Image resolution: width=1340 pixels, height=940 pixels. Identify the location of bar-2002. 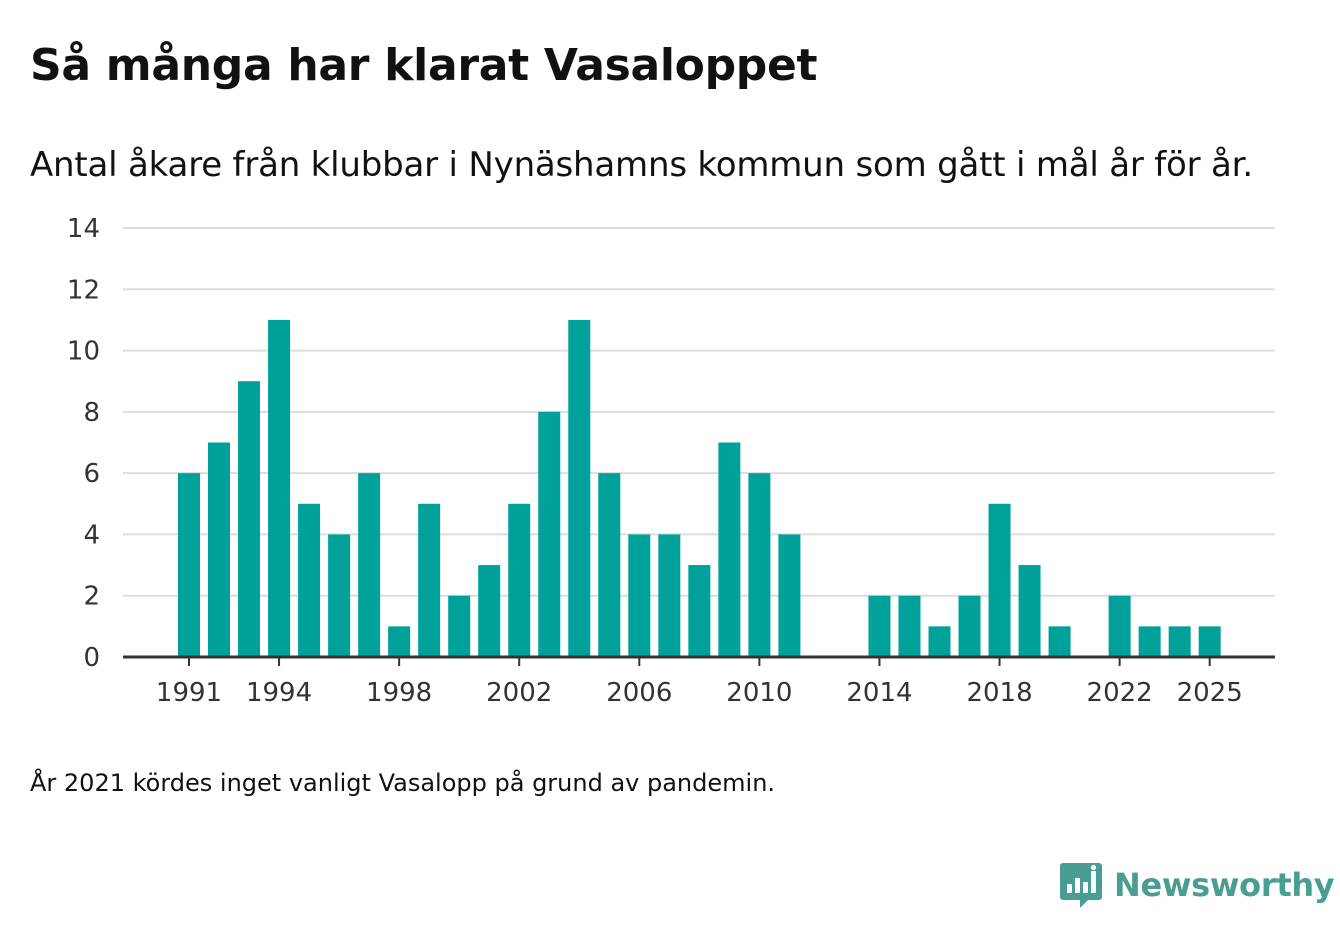
(519, 580).